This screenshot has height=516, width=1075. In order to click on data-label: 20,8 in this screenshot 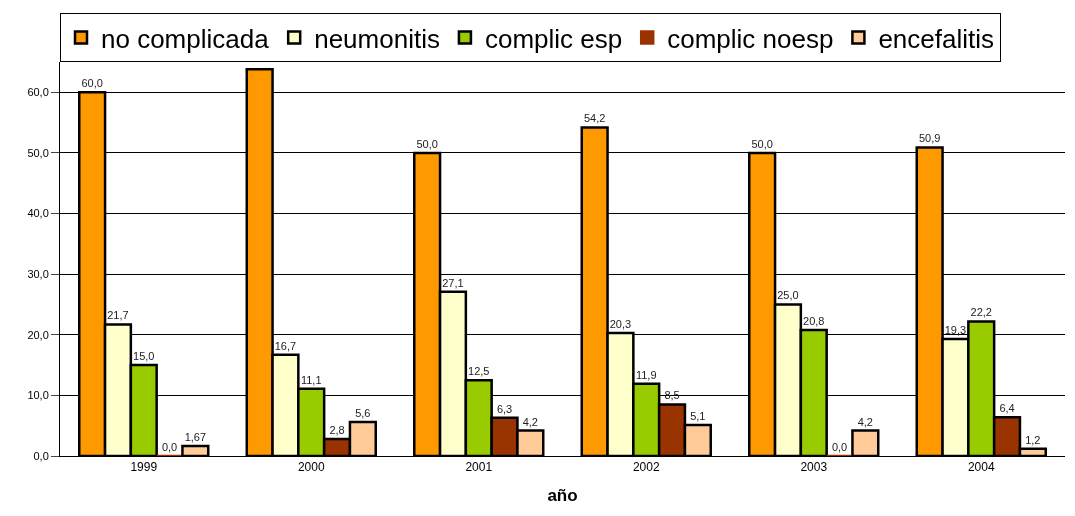, I will do `click(814, 320)`.